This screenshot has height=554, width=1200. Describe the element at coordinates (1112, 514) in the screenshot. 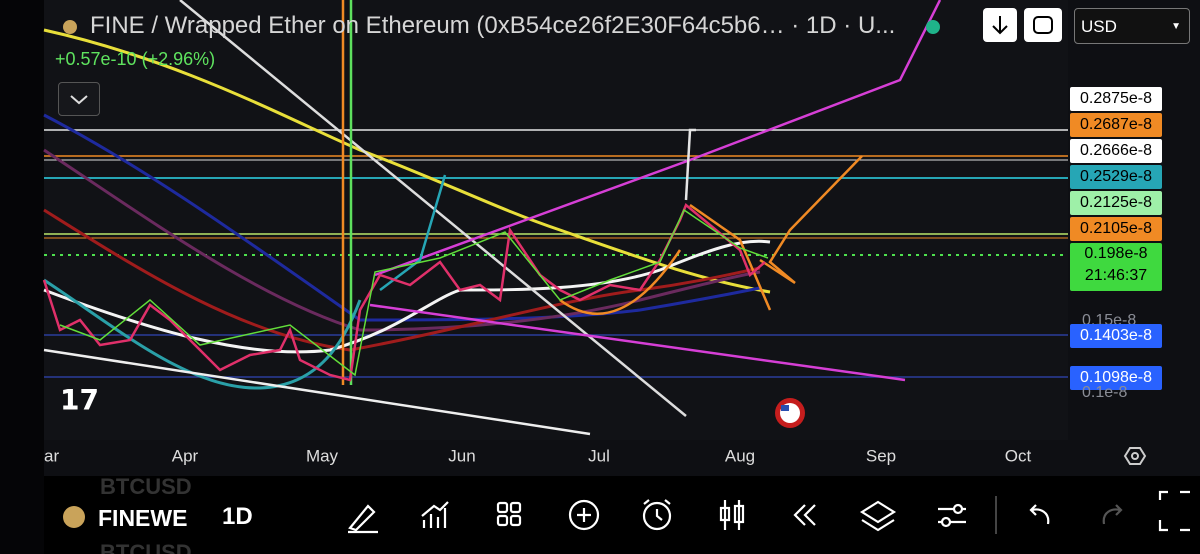

I see `redo-icon` at that location.